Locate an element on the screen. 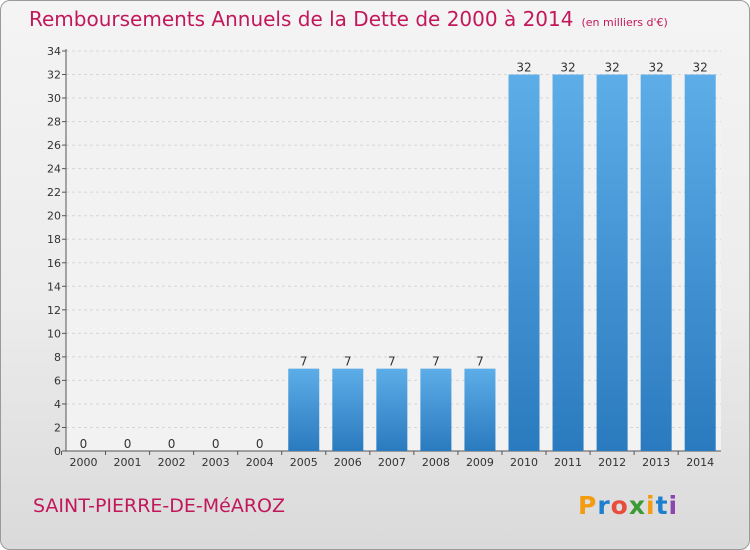  x-tick-label: 2007 is located at coordinates (392, 462).